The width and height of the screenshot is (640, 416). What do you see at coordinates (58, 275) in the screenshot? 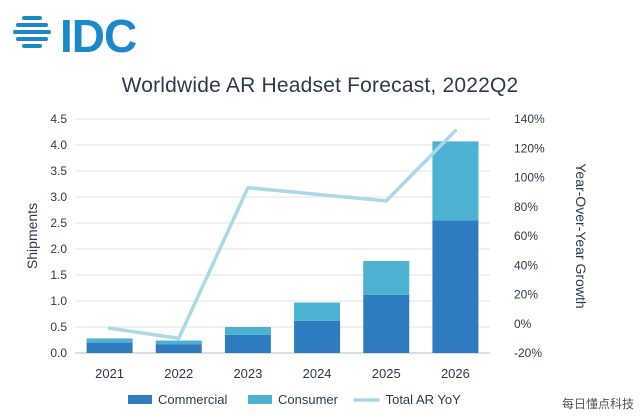
I see `y-tick-label: 1.5` at bounding box center [58, 275].